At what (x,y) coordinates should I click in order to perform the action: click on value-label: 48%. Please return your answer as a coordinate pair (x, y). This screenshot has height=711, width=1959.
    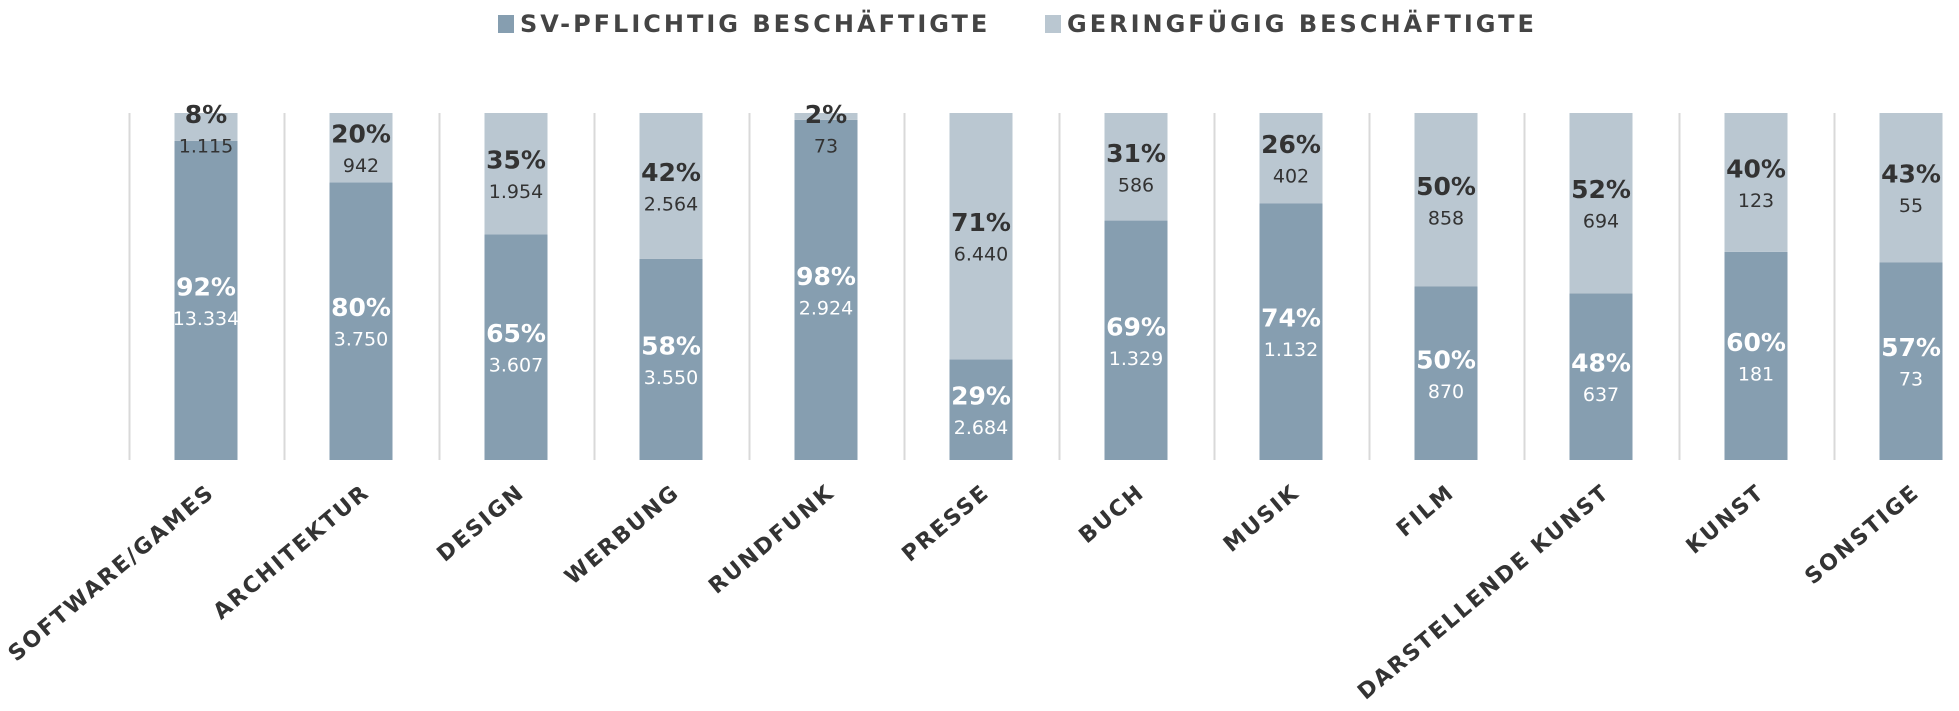
    Looking at the image, I should click on (1601, 363).